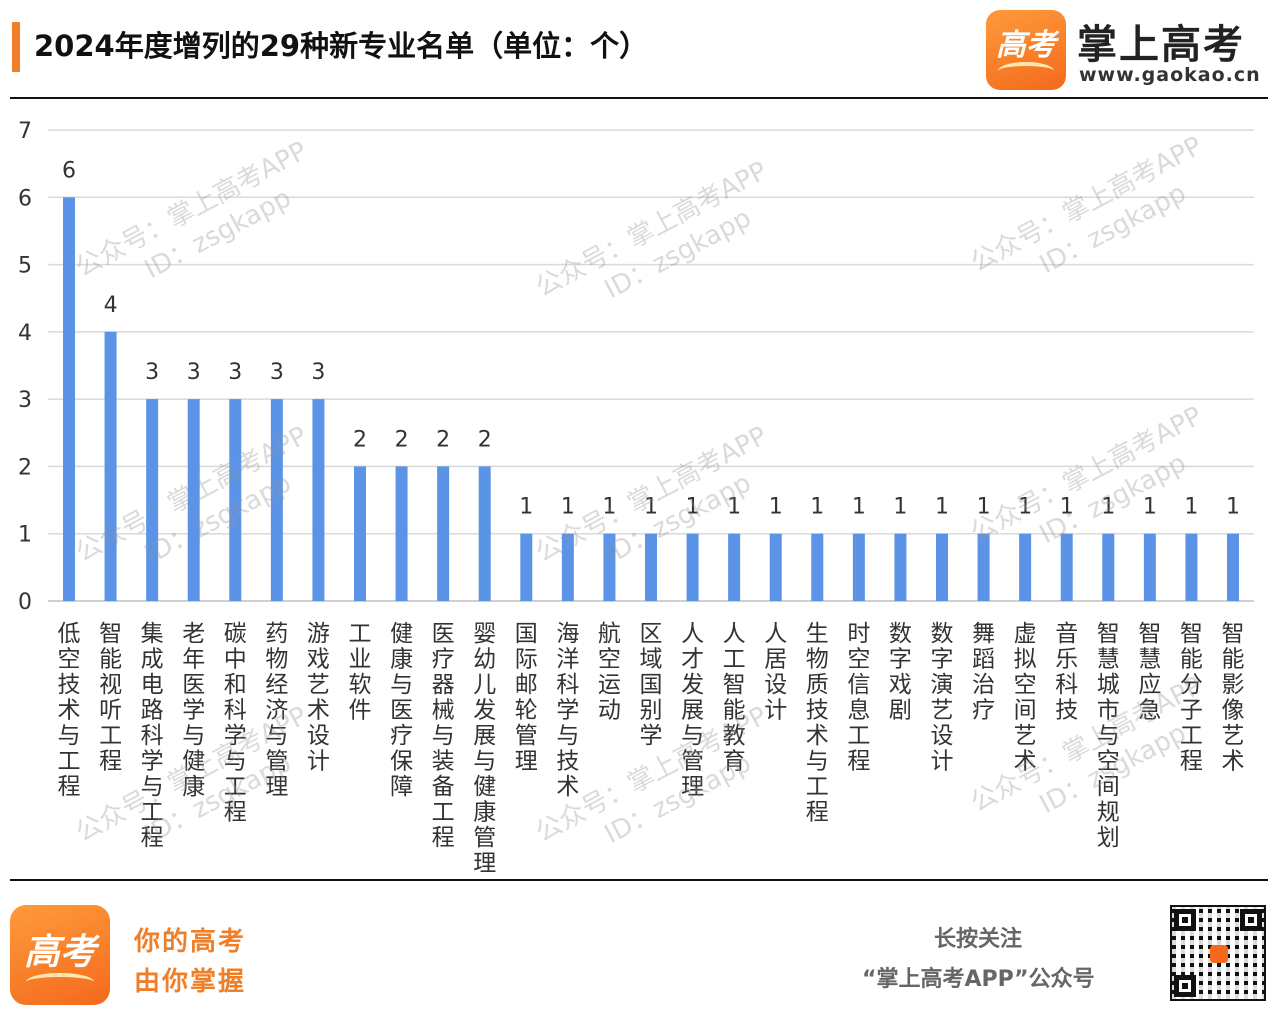 The width and height of the screenshot is (1285, 1009). I want to click on x-tick-label: 智能影像艺术, so click(1233, 698).